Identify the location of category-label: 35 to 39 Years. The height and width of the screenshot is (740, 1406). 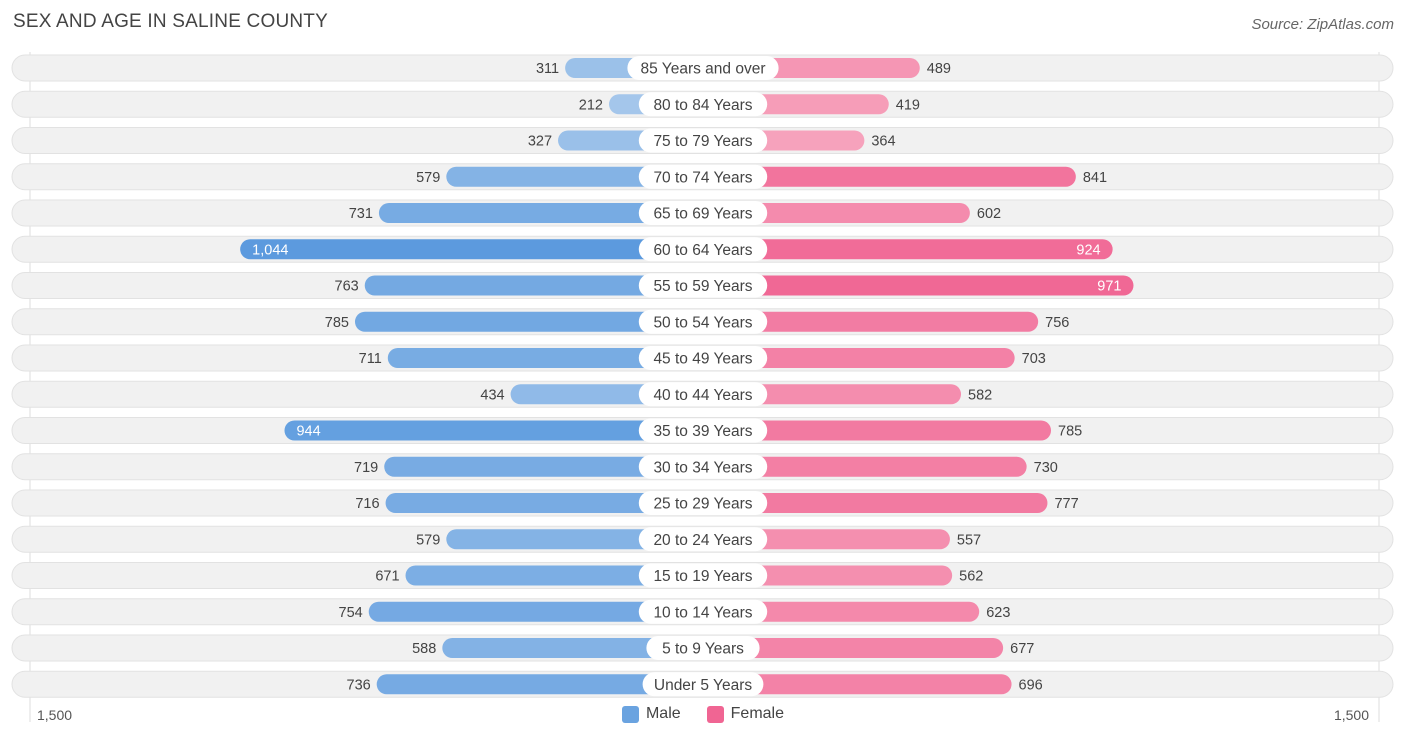
(702, 431).